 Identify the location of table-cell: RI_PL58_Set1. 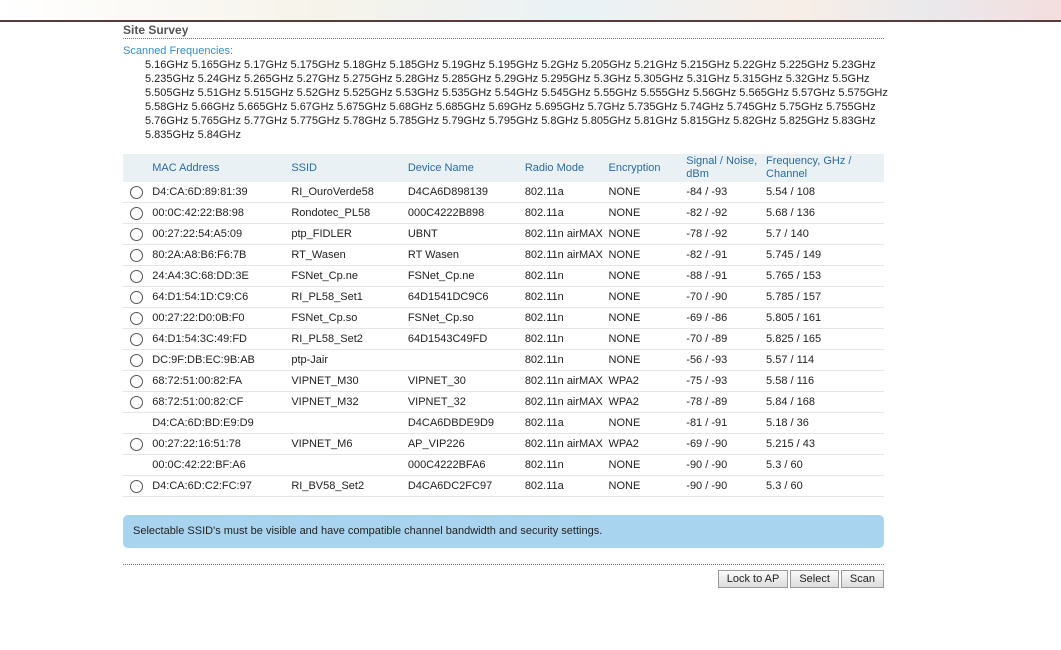
(347, 297).